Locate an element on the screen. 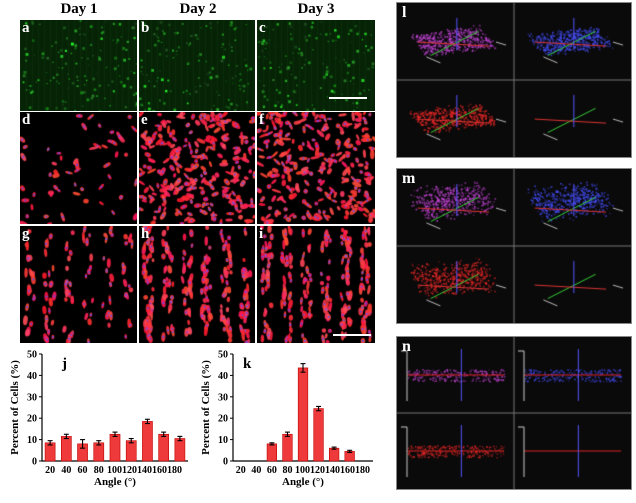  micrograph-image-a is located at coordinates (78, 65).